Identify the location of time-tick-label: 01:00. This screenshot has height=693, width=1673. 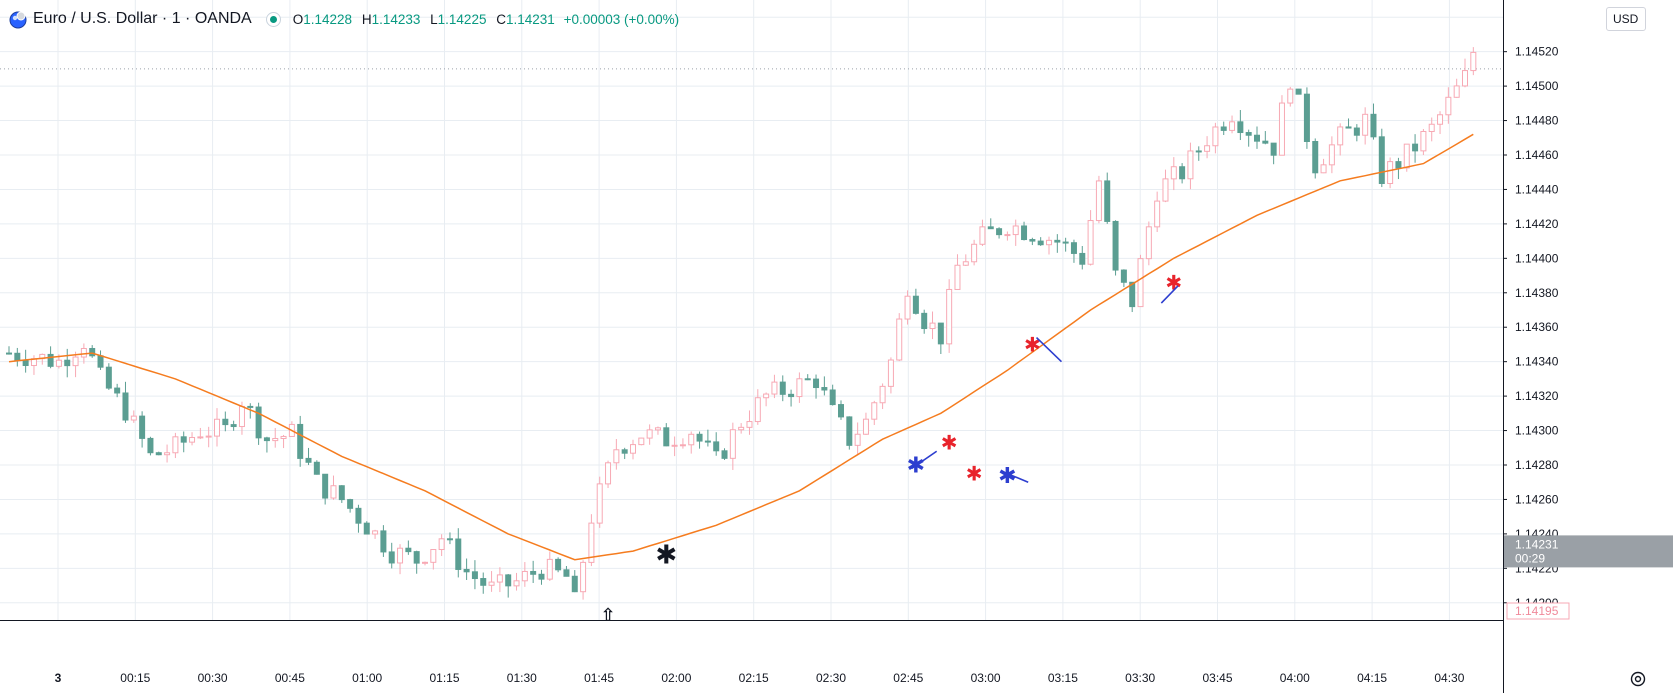
(367, 678).